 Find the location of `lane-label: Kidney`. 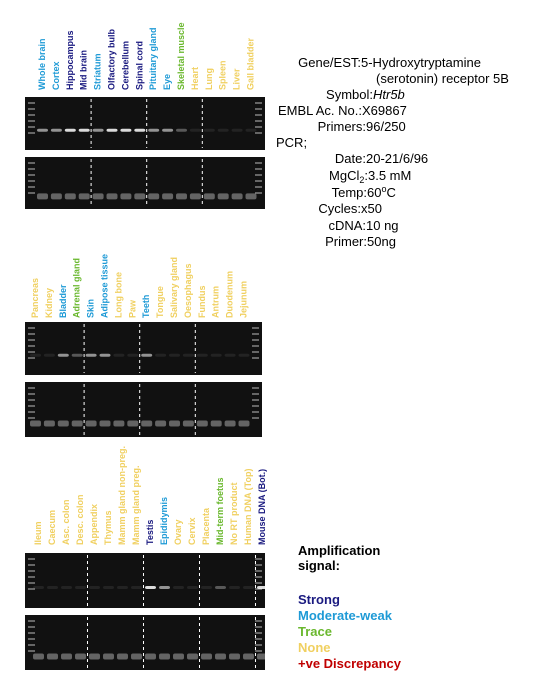

lane-label: Kidney is located at coordinates (49, 303).